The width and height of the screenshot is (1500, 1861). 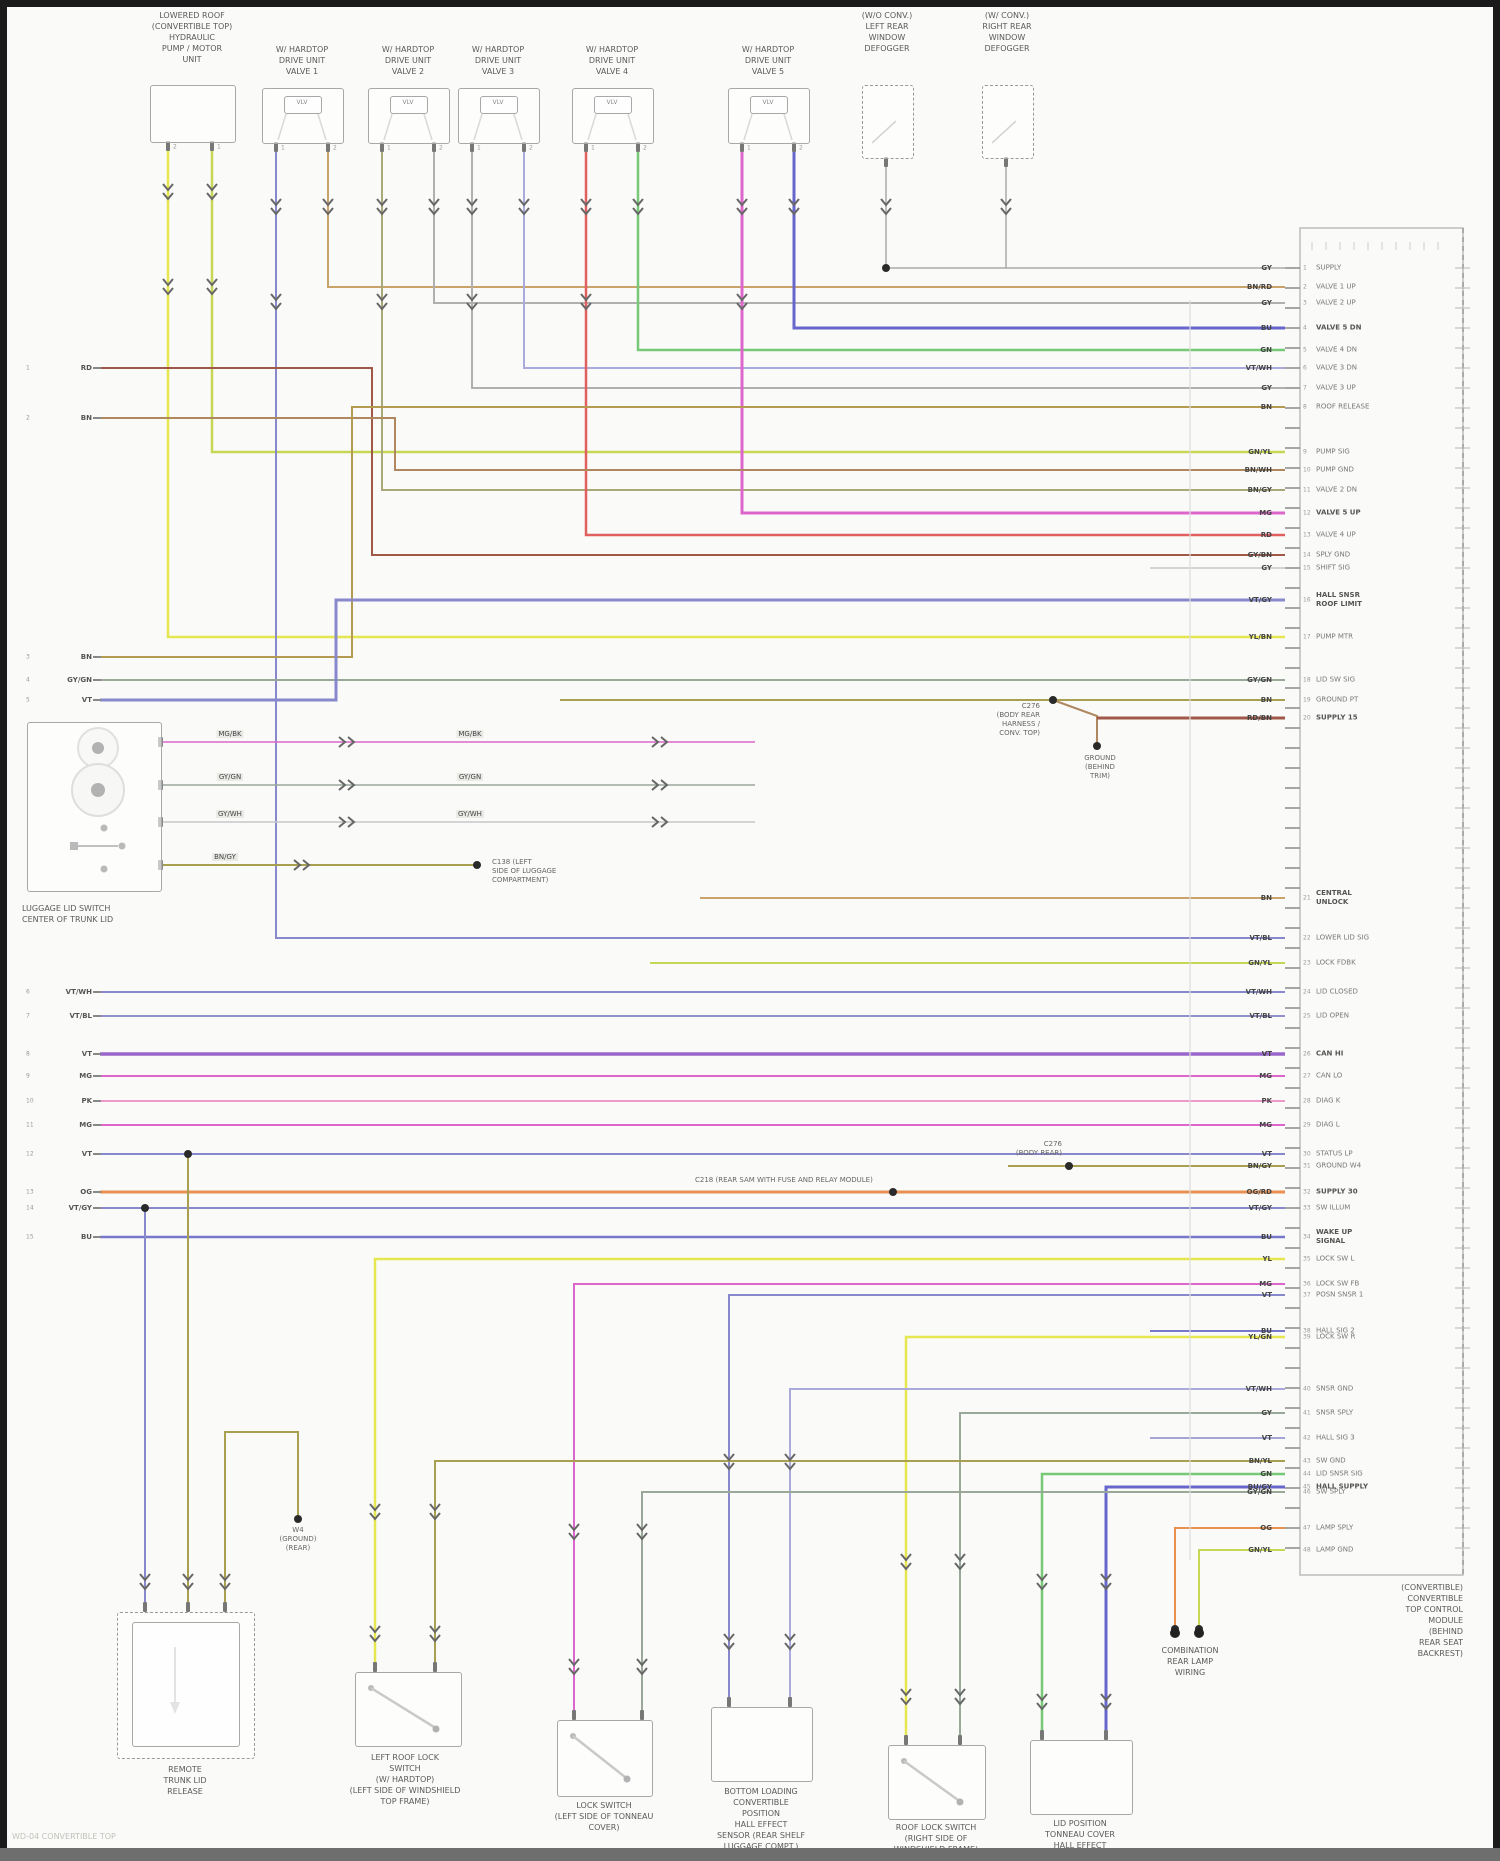 What do you see at coordinates (86, 657) in the screenshot?
I see `left-terminal-label-line: BN` at bounding box center [86, 657].